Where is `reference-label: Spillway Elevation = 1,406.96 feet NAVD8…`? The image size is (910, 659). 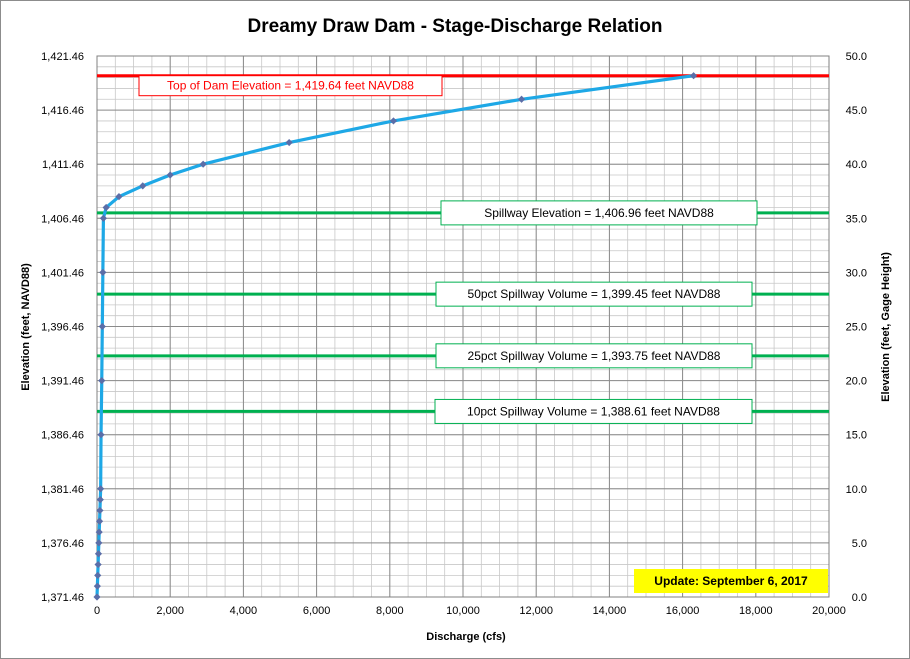 reference-label: Spillway Elevation = 1,406.96 feet NAVD8… is located at coordinates (599, 213).